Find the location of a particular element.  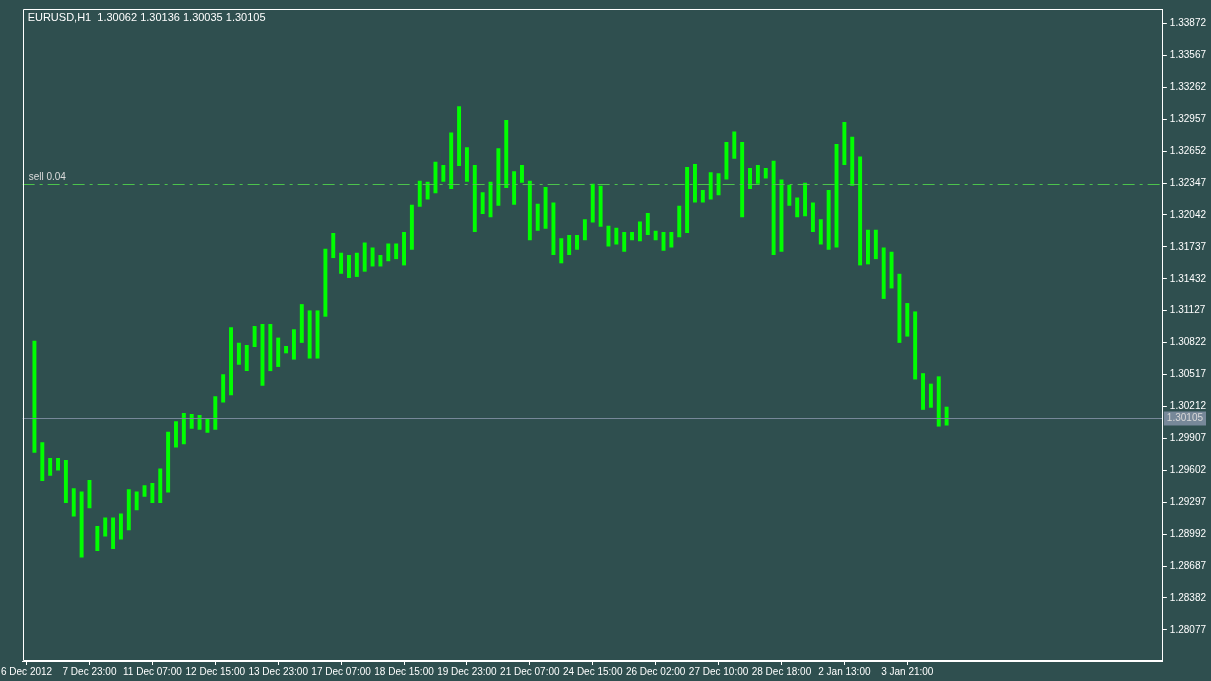

x-tick-label: 21 Dec 07:00 is located at coordinates (530, 671).